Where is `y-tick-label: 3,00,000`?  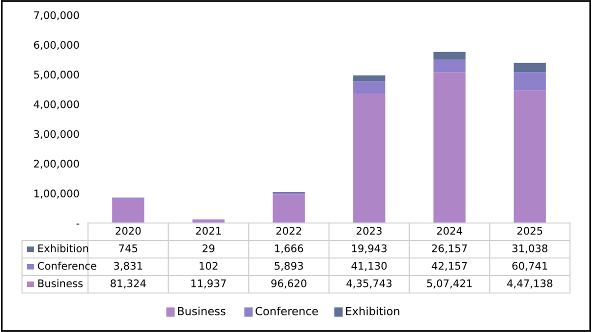
y-tick-label: 3,00,000 is located at coordinates (56, 135).